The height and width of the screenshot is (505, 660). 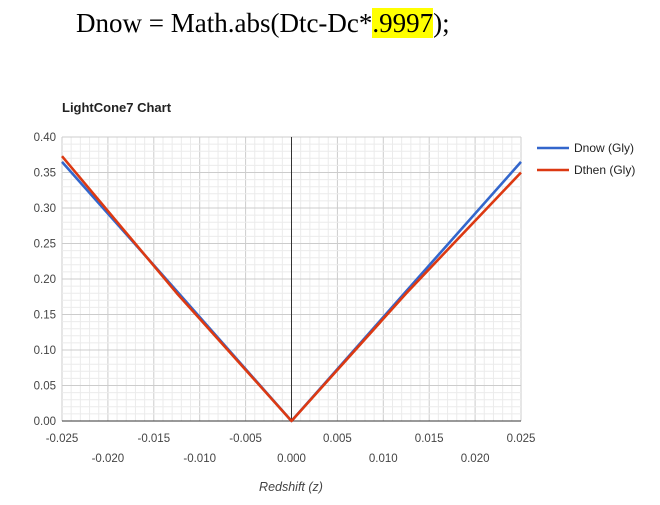 I want to click on x-tick-label-upper: -0.025, so click(x=62, y=439).